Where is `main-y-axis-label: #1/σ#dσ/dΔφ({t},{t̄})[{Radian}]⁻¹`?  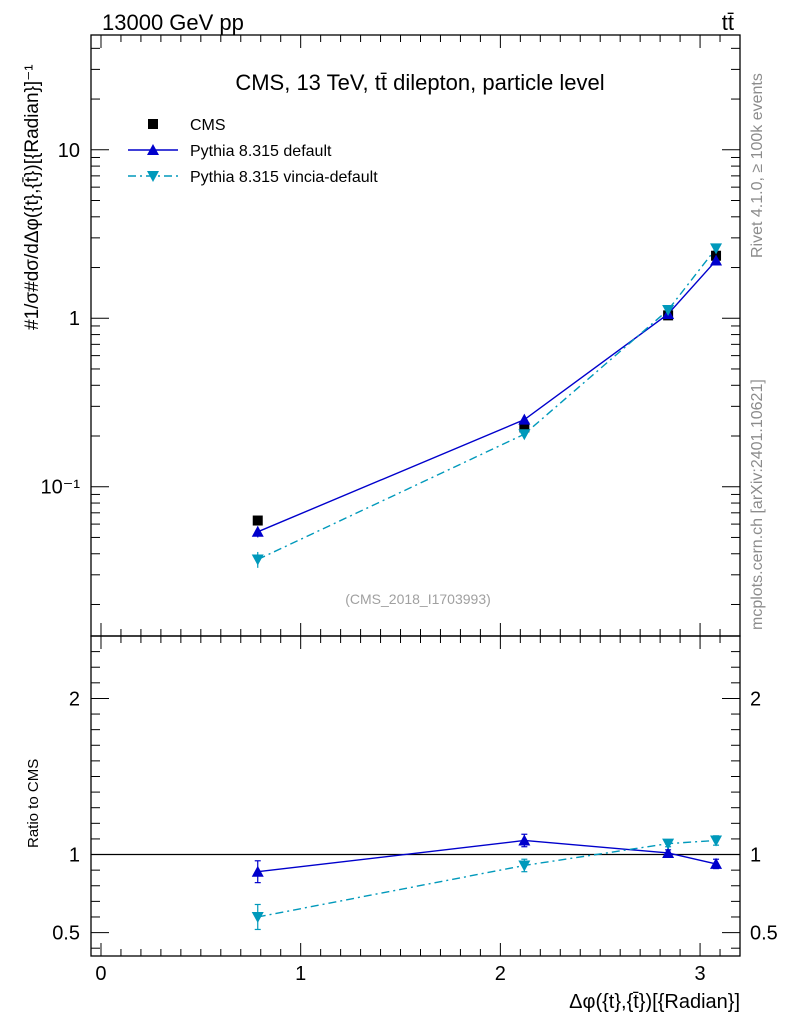 main-y-axis-label: #1/σ#dσ/dΔφ({t},{t̄})[{Radian}]⁻¹ is located at coordinates (32, 197).